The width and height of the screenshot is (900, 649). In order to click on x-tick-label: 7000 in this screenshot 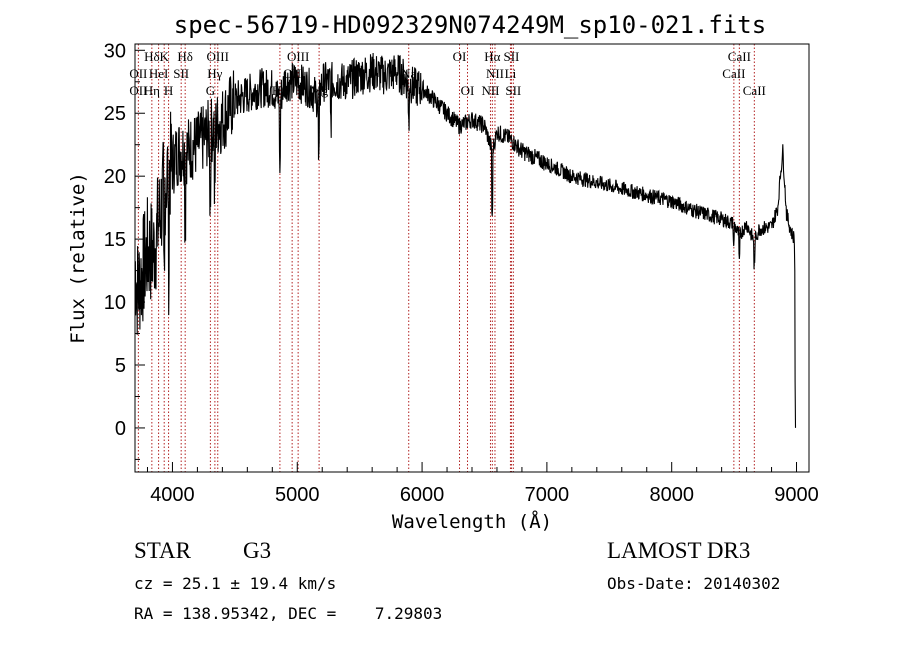, I will do `click(547, 495)`.